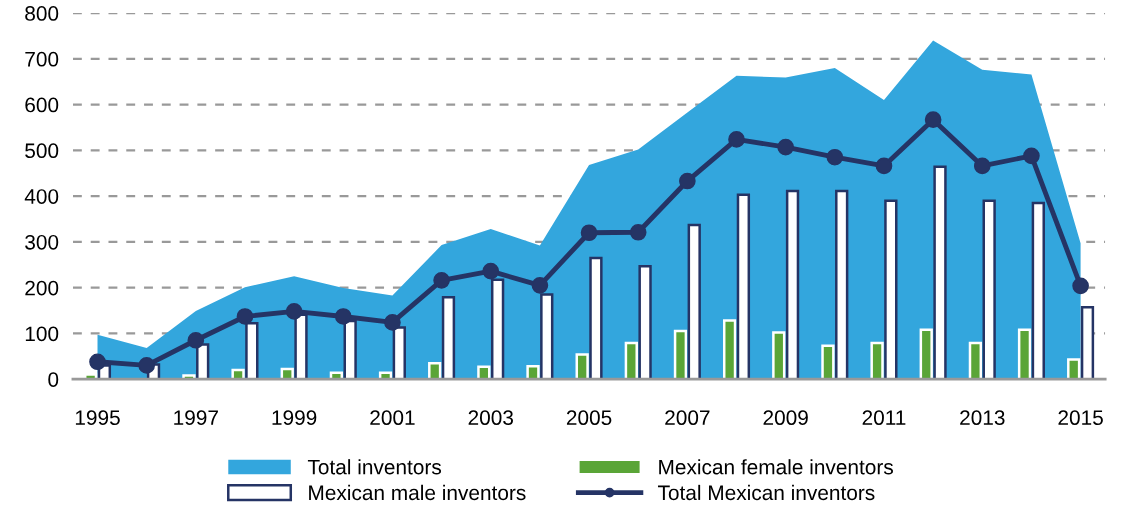 This screenshot has height=523, width=1122. I want to click on y-tick-label: 700, so click(42, 59).